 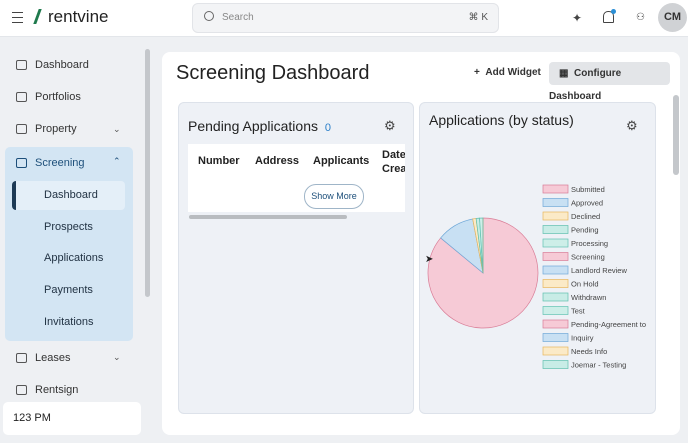 What do you see at coordinates (672, 17) in the screenshot?
I see `avatar: CM` at bounding box center [672, 17].